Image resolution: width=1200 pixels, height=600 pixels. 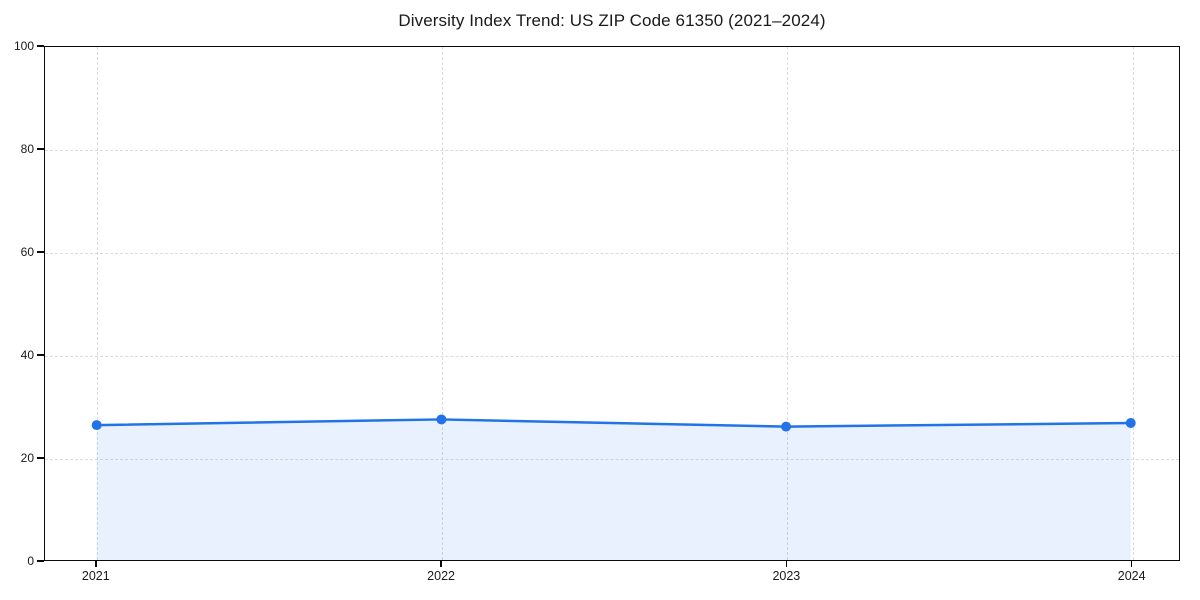 I want to click on x-tick-label: 2021, so click(x=95, y=576).